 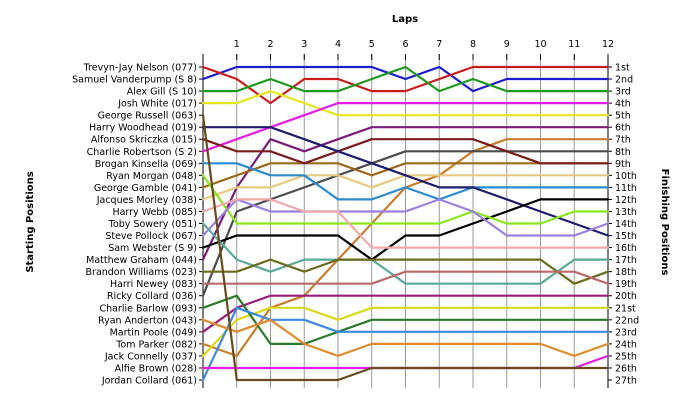 What do you see at coordinates (626, 272) in the screenshot?
I see `finishing-position-label: 18th` at bounding box center [626, 272].